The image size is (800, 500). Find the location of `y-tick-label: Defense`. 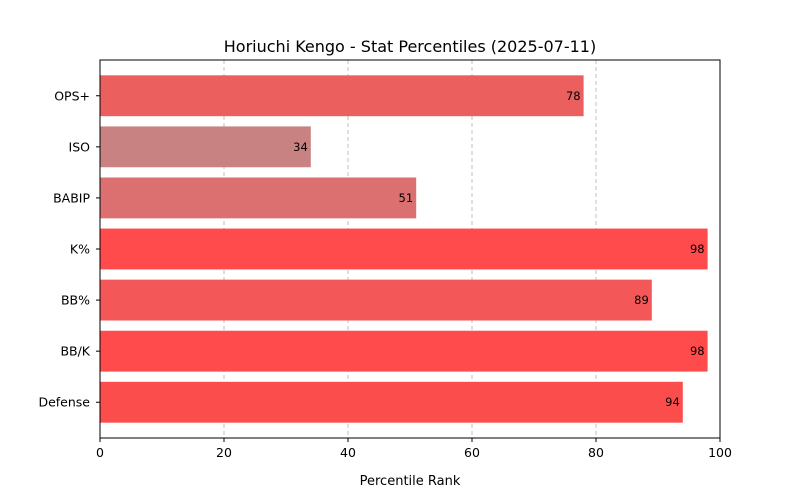

y-tick-label: Defense is located at coordinates (64, 402).